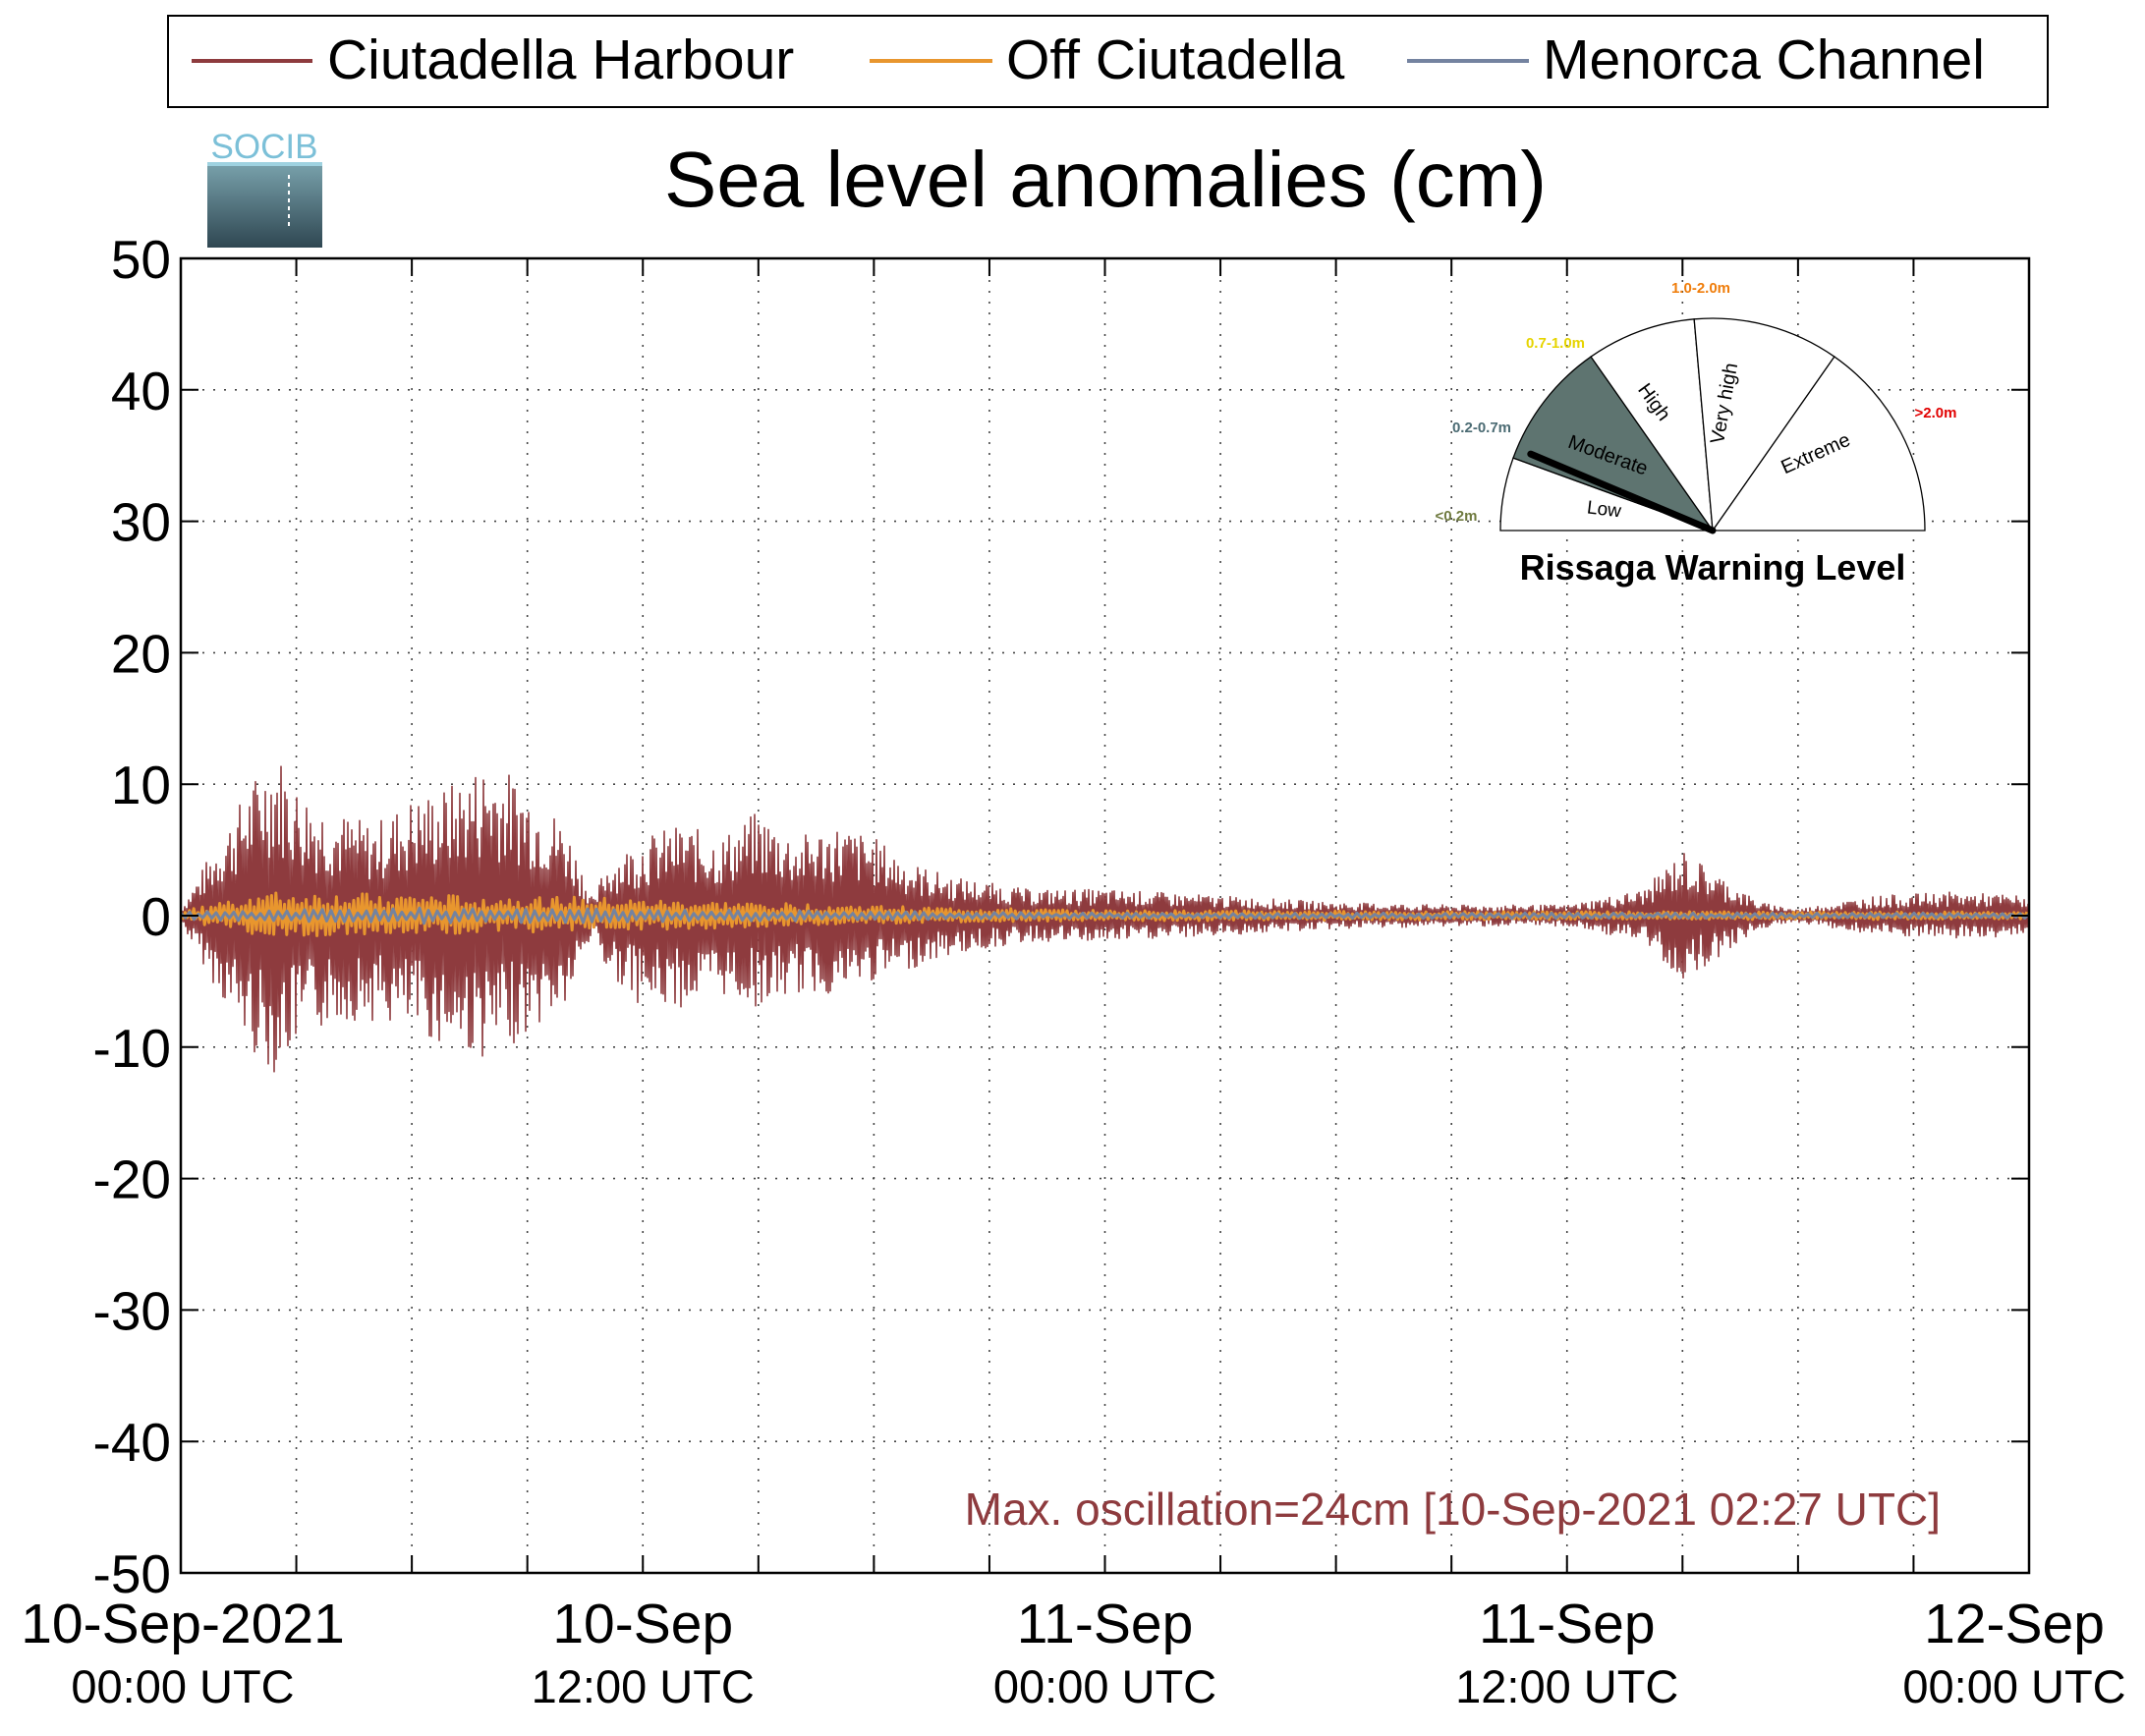 The width and height of the screenshot is (2145, 1736). I want to click on gauge-range-label: 0.7-1.0m, so click(1555, 343).